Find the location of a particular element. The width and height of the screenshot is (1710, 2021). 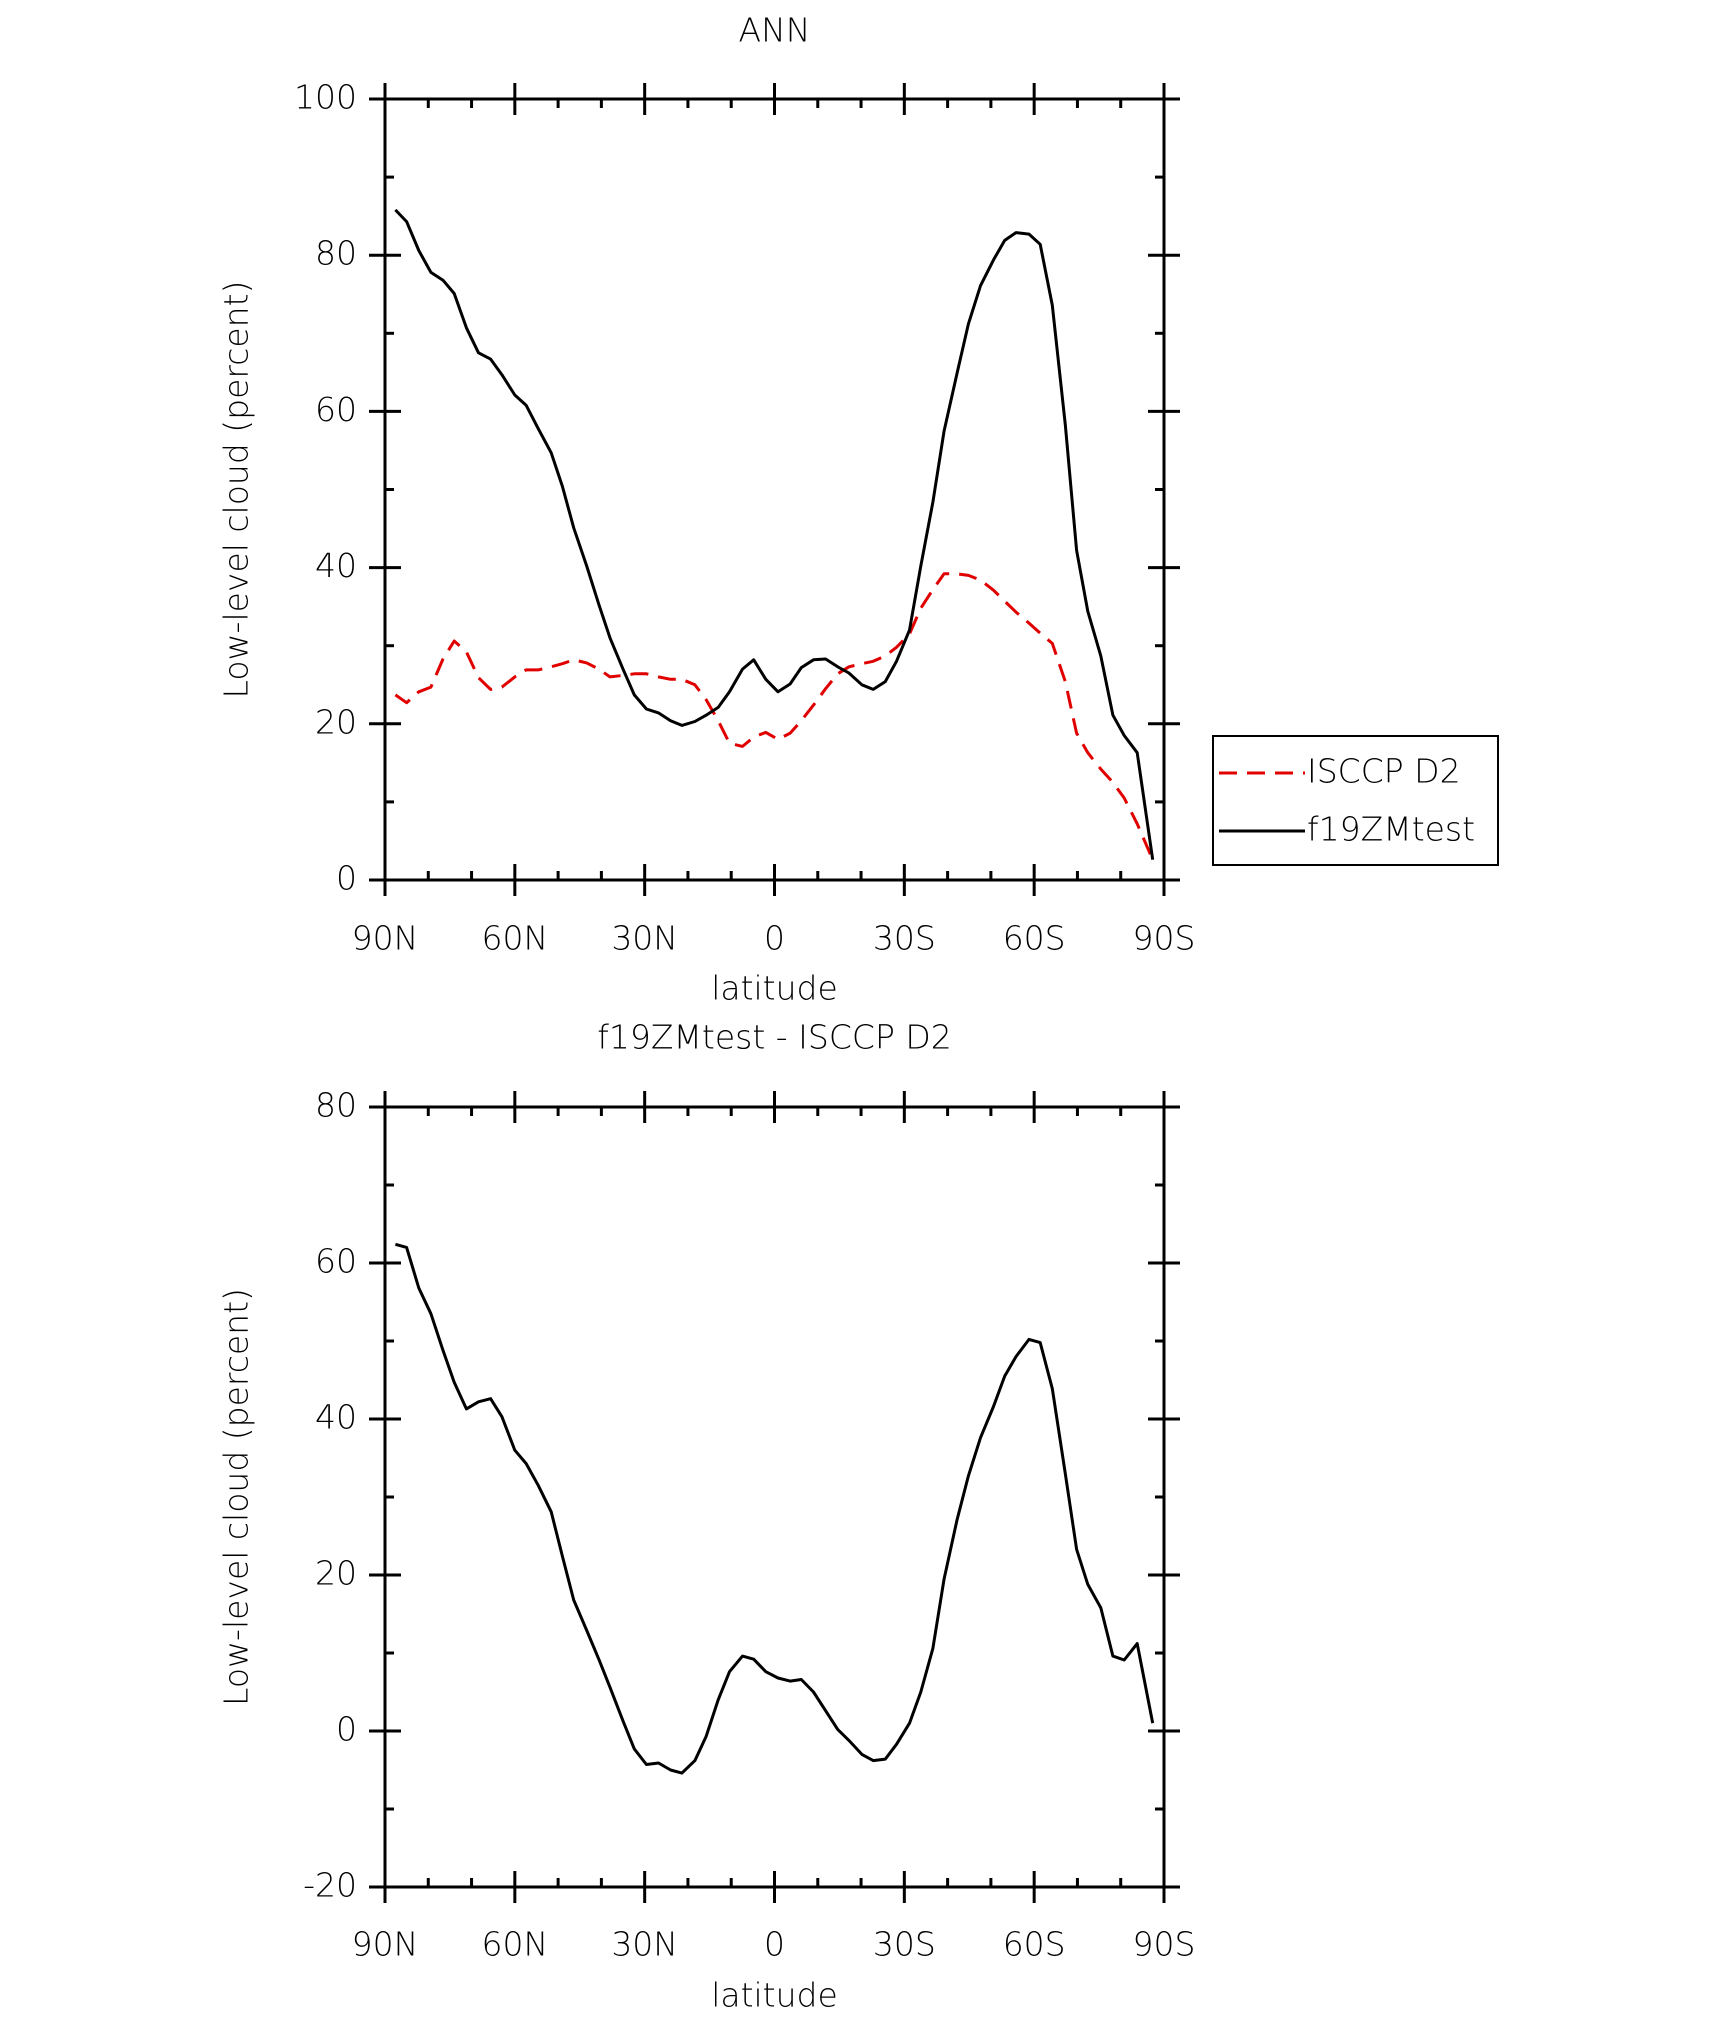

legend-label: ISCCP D2 is located at coordinates (1384, 771).